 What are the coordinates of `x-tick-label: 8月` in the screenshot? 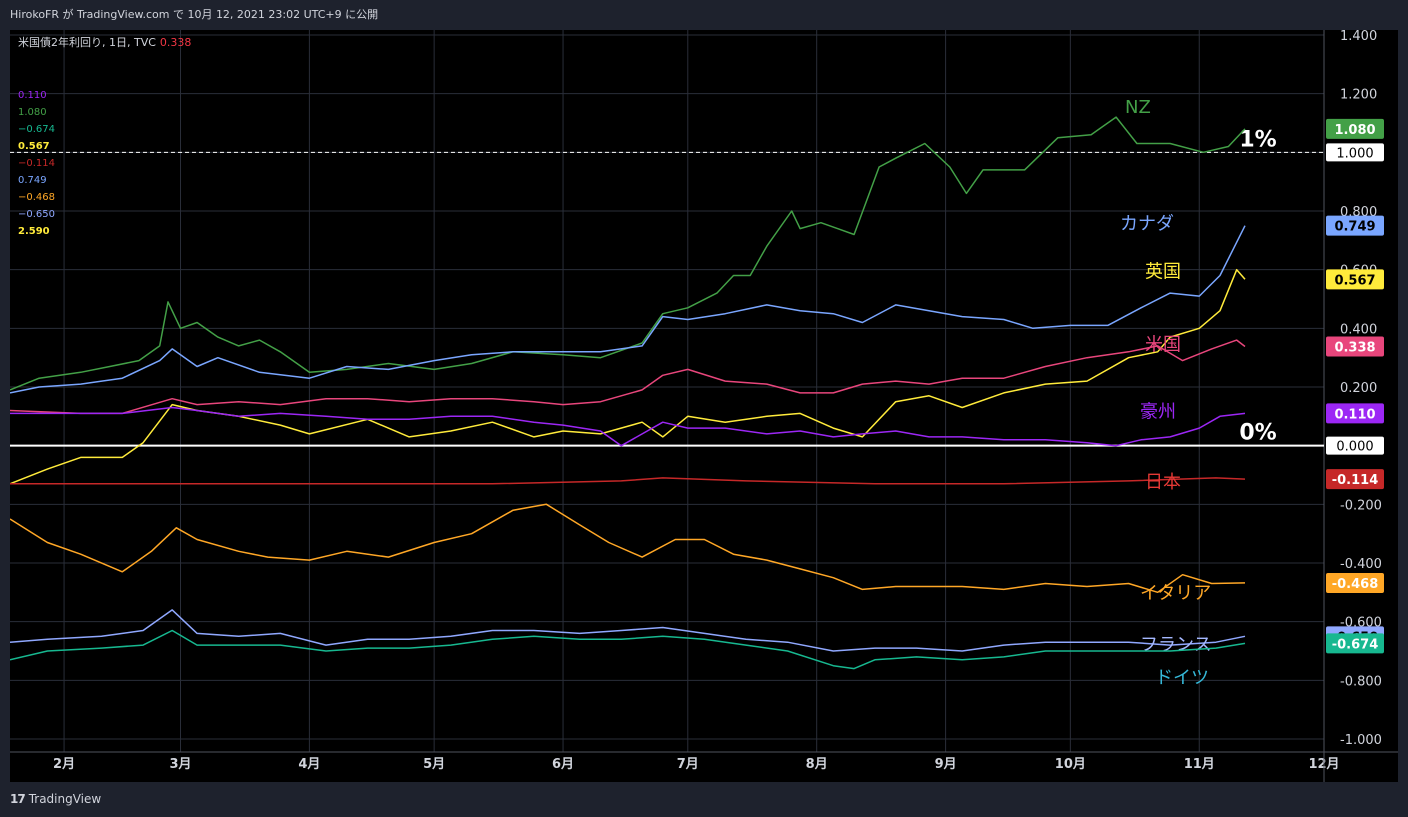 It's located at (817, 764).